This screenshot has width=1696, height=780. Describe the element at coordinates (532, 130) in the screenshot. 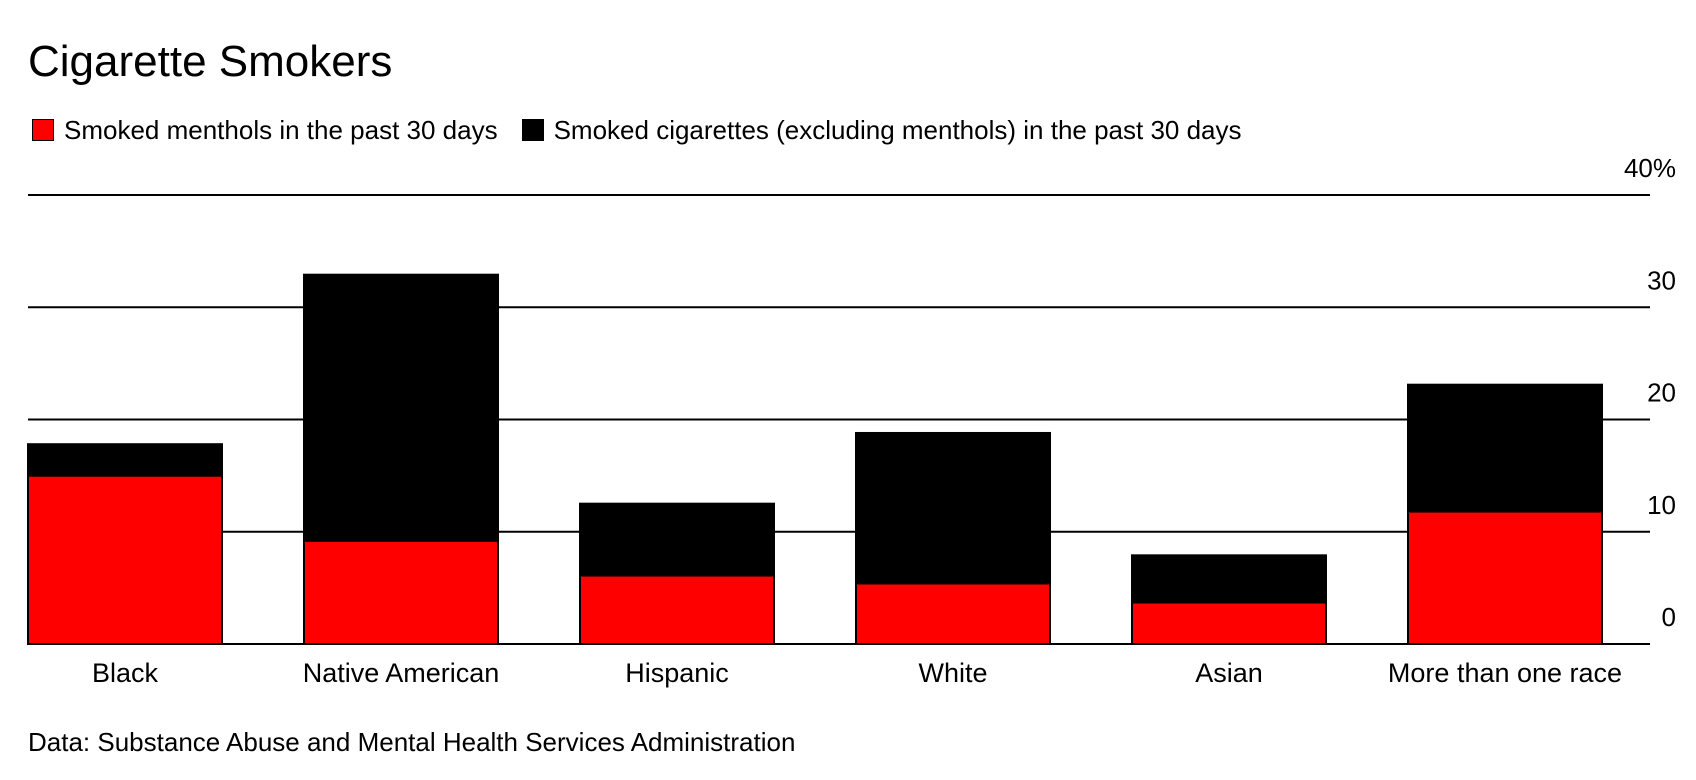

I see `legend-swatch-non-menthol` at that location.